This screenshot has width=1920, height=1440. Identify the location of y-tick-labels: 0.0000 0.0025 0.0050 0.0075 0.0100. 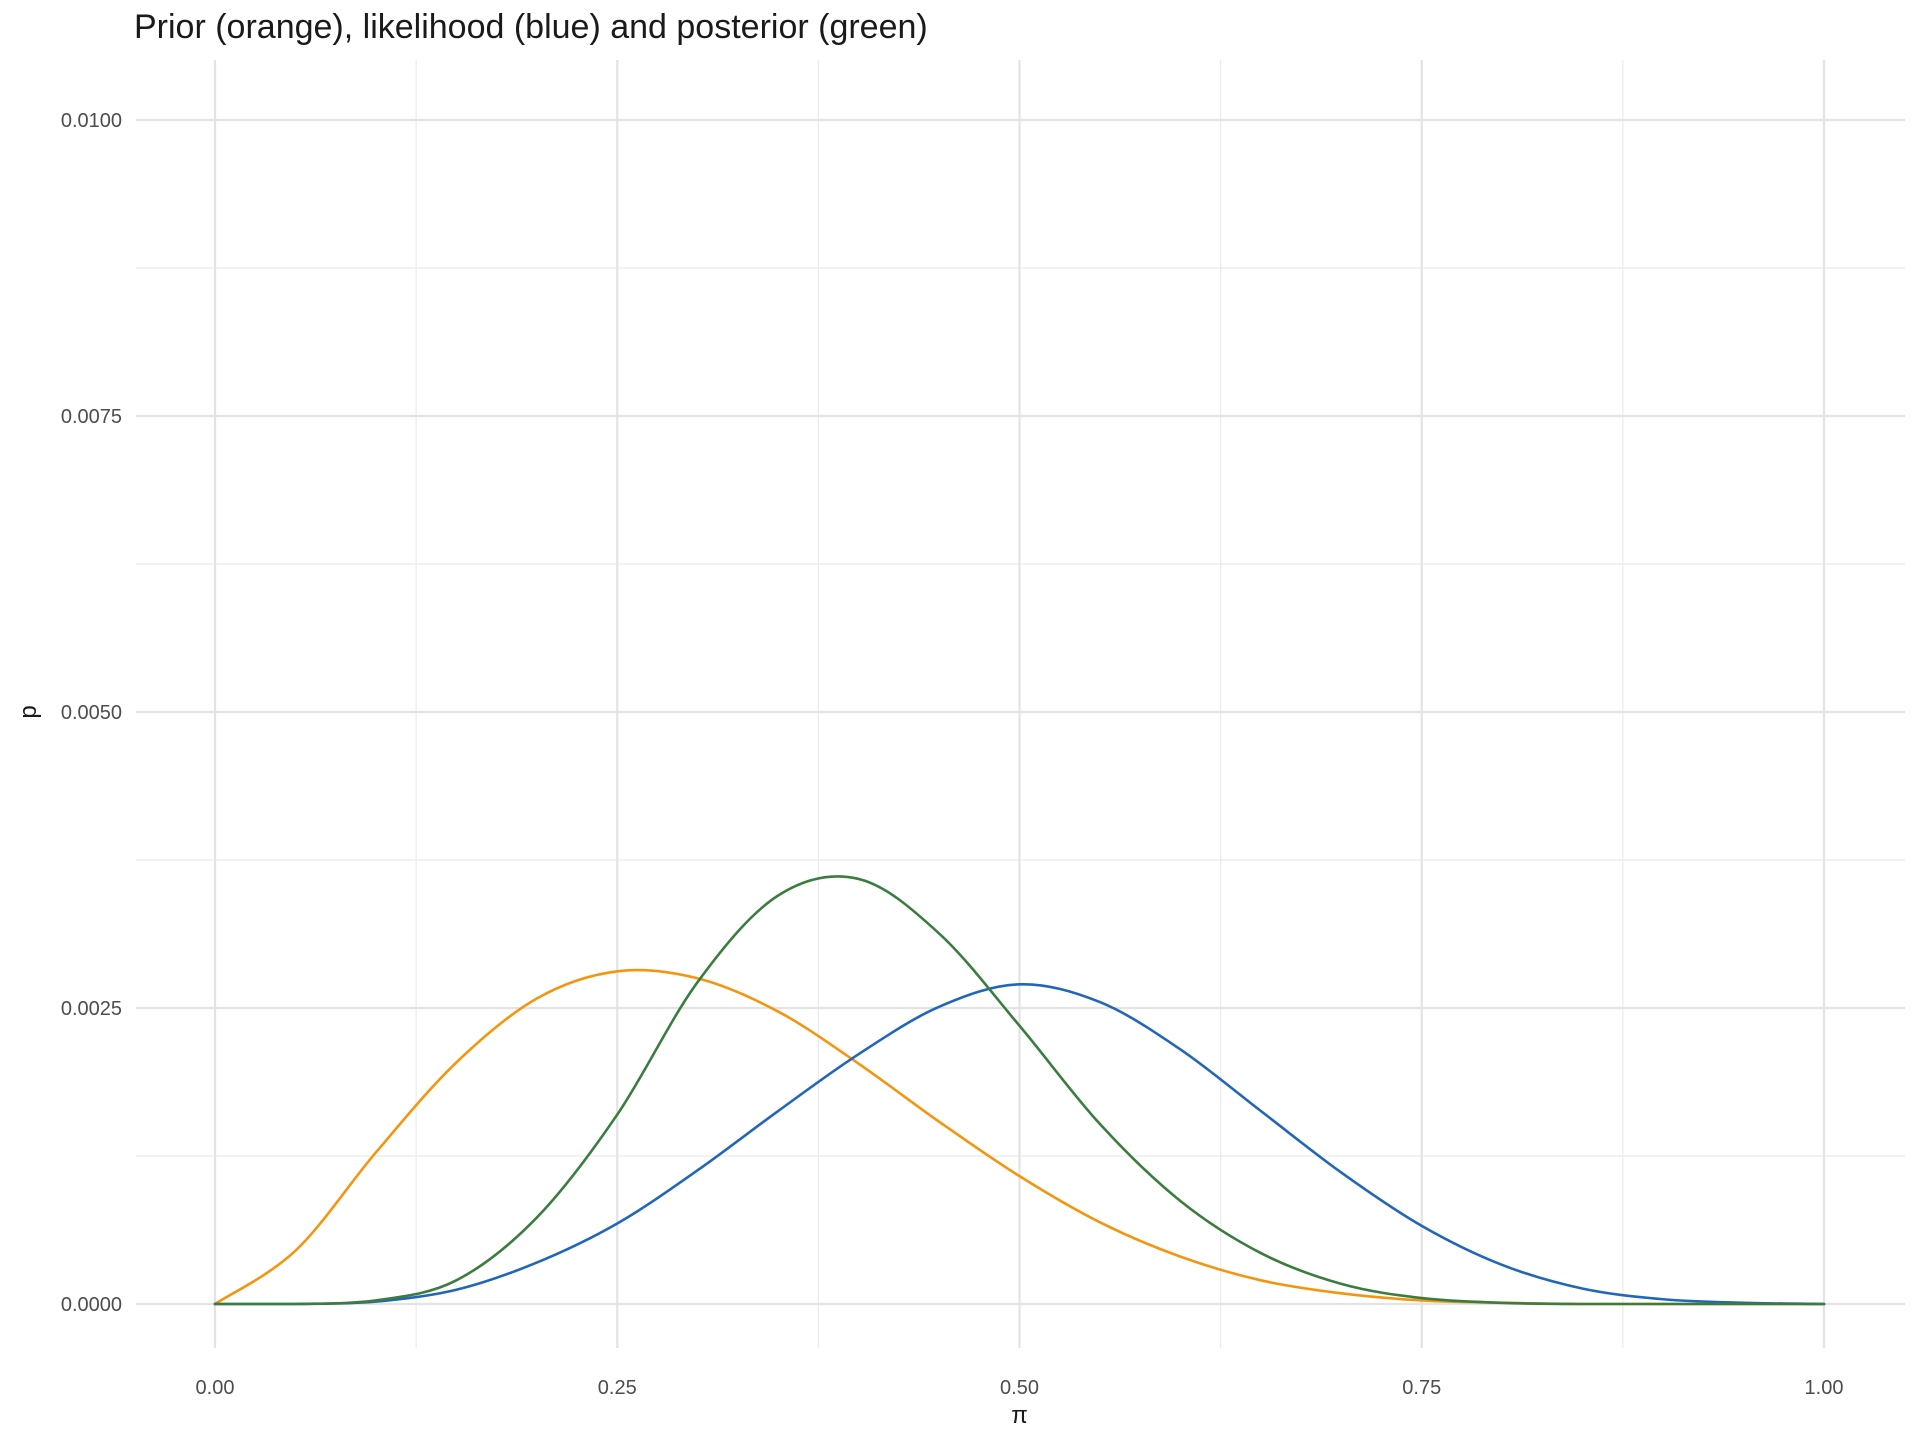
(91, 713).